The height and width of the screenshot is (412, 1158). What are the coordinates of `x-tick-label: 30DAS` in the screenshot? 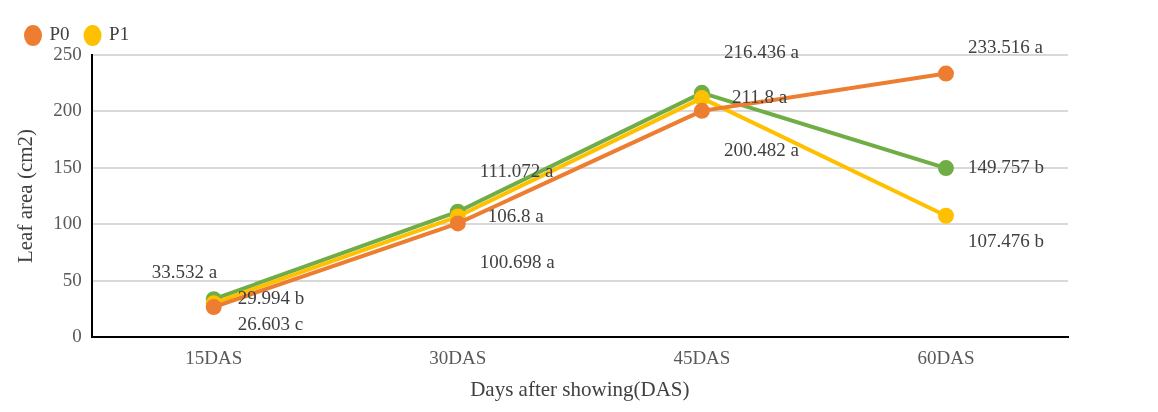 It's located at (458, 358).